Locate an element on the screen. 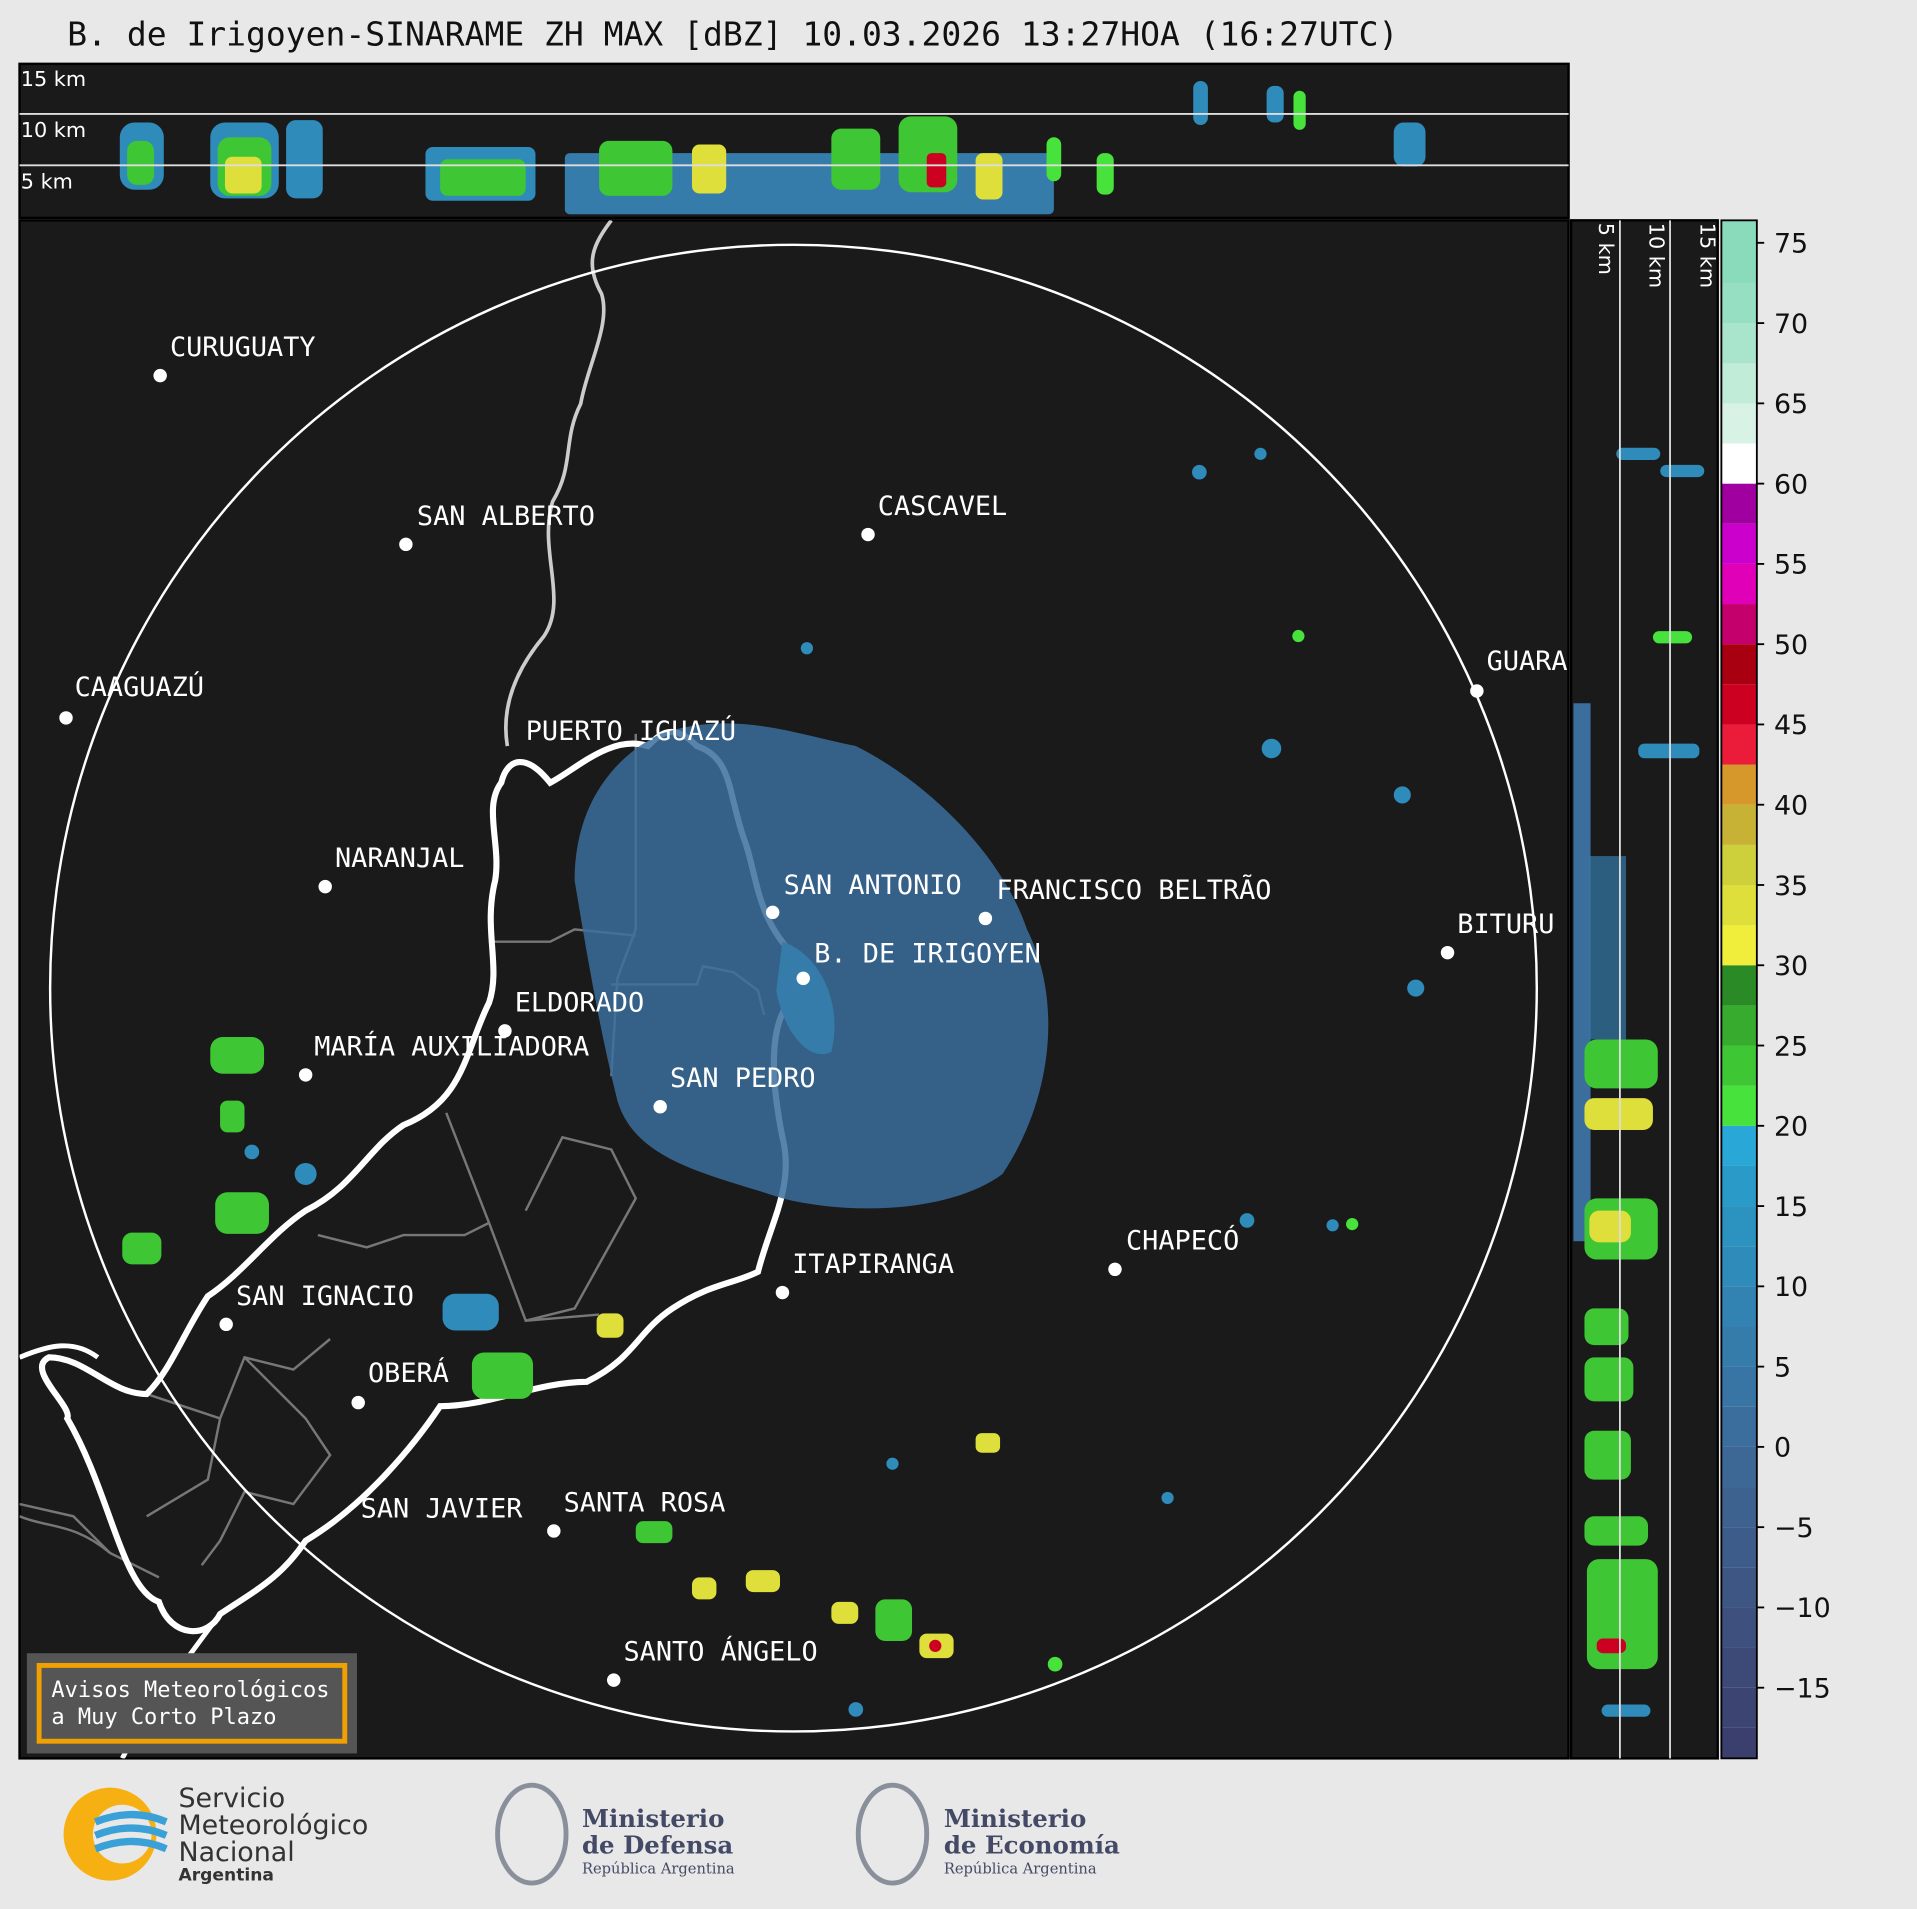 Image resolution: width=1917 pixels, height=1909 pixels. colorbar: −15 −10 −5 0 5 10 15 20 25 30 35 40 45 50 55 60 65 70 75 is located at coordinates (1775, 989).